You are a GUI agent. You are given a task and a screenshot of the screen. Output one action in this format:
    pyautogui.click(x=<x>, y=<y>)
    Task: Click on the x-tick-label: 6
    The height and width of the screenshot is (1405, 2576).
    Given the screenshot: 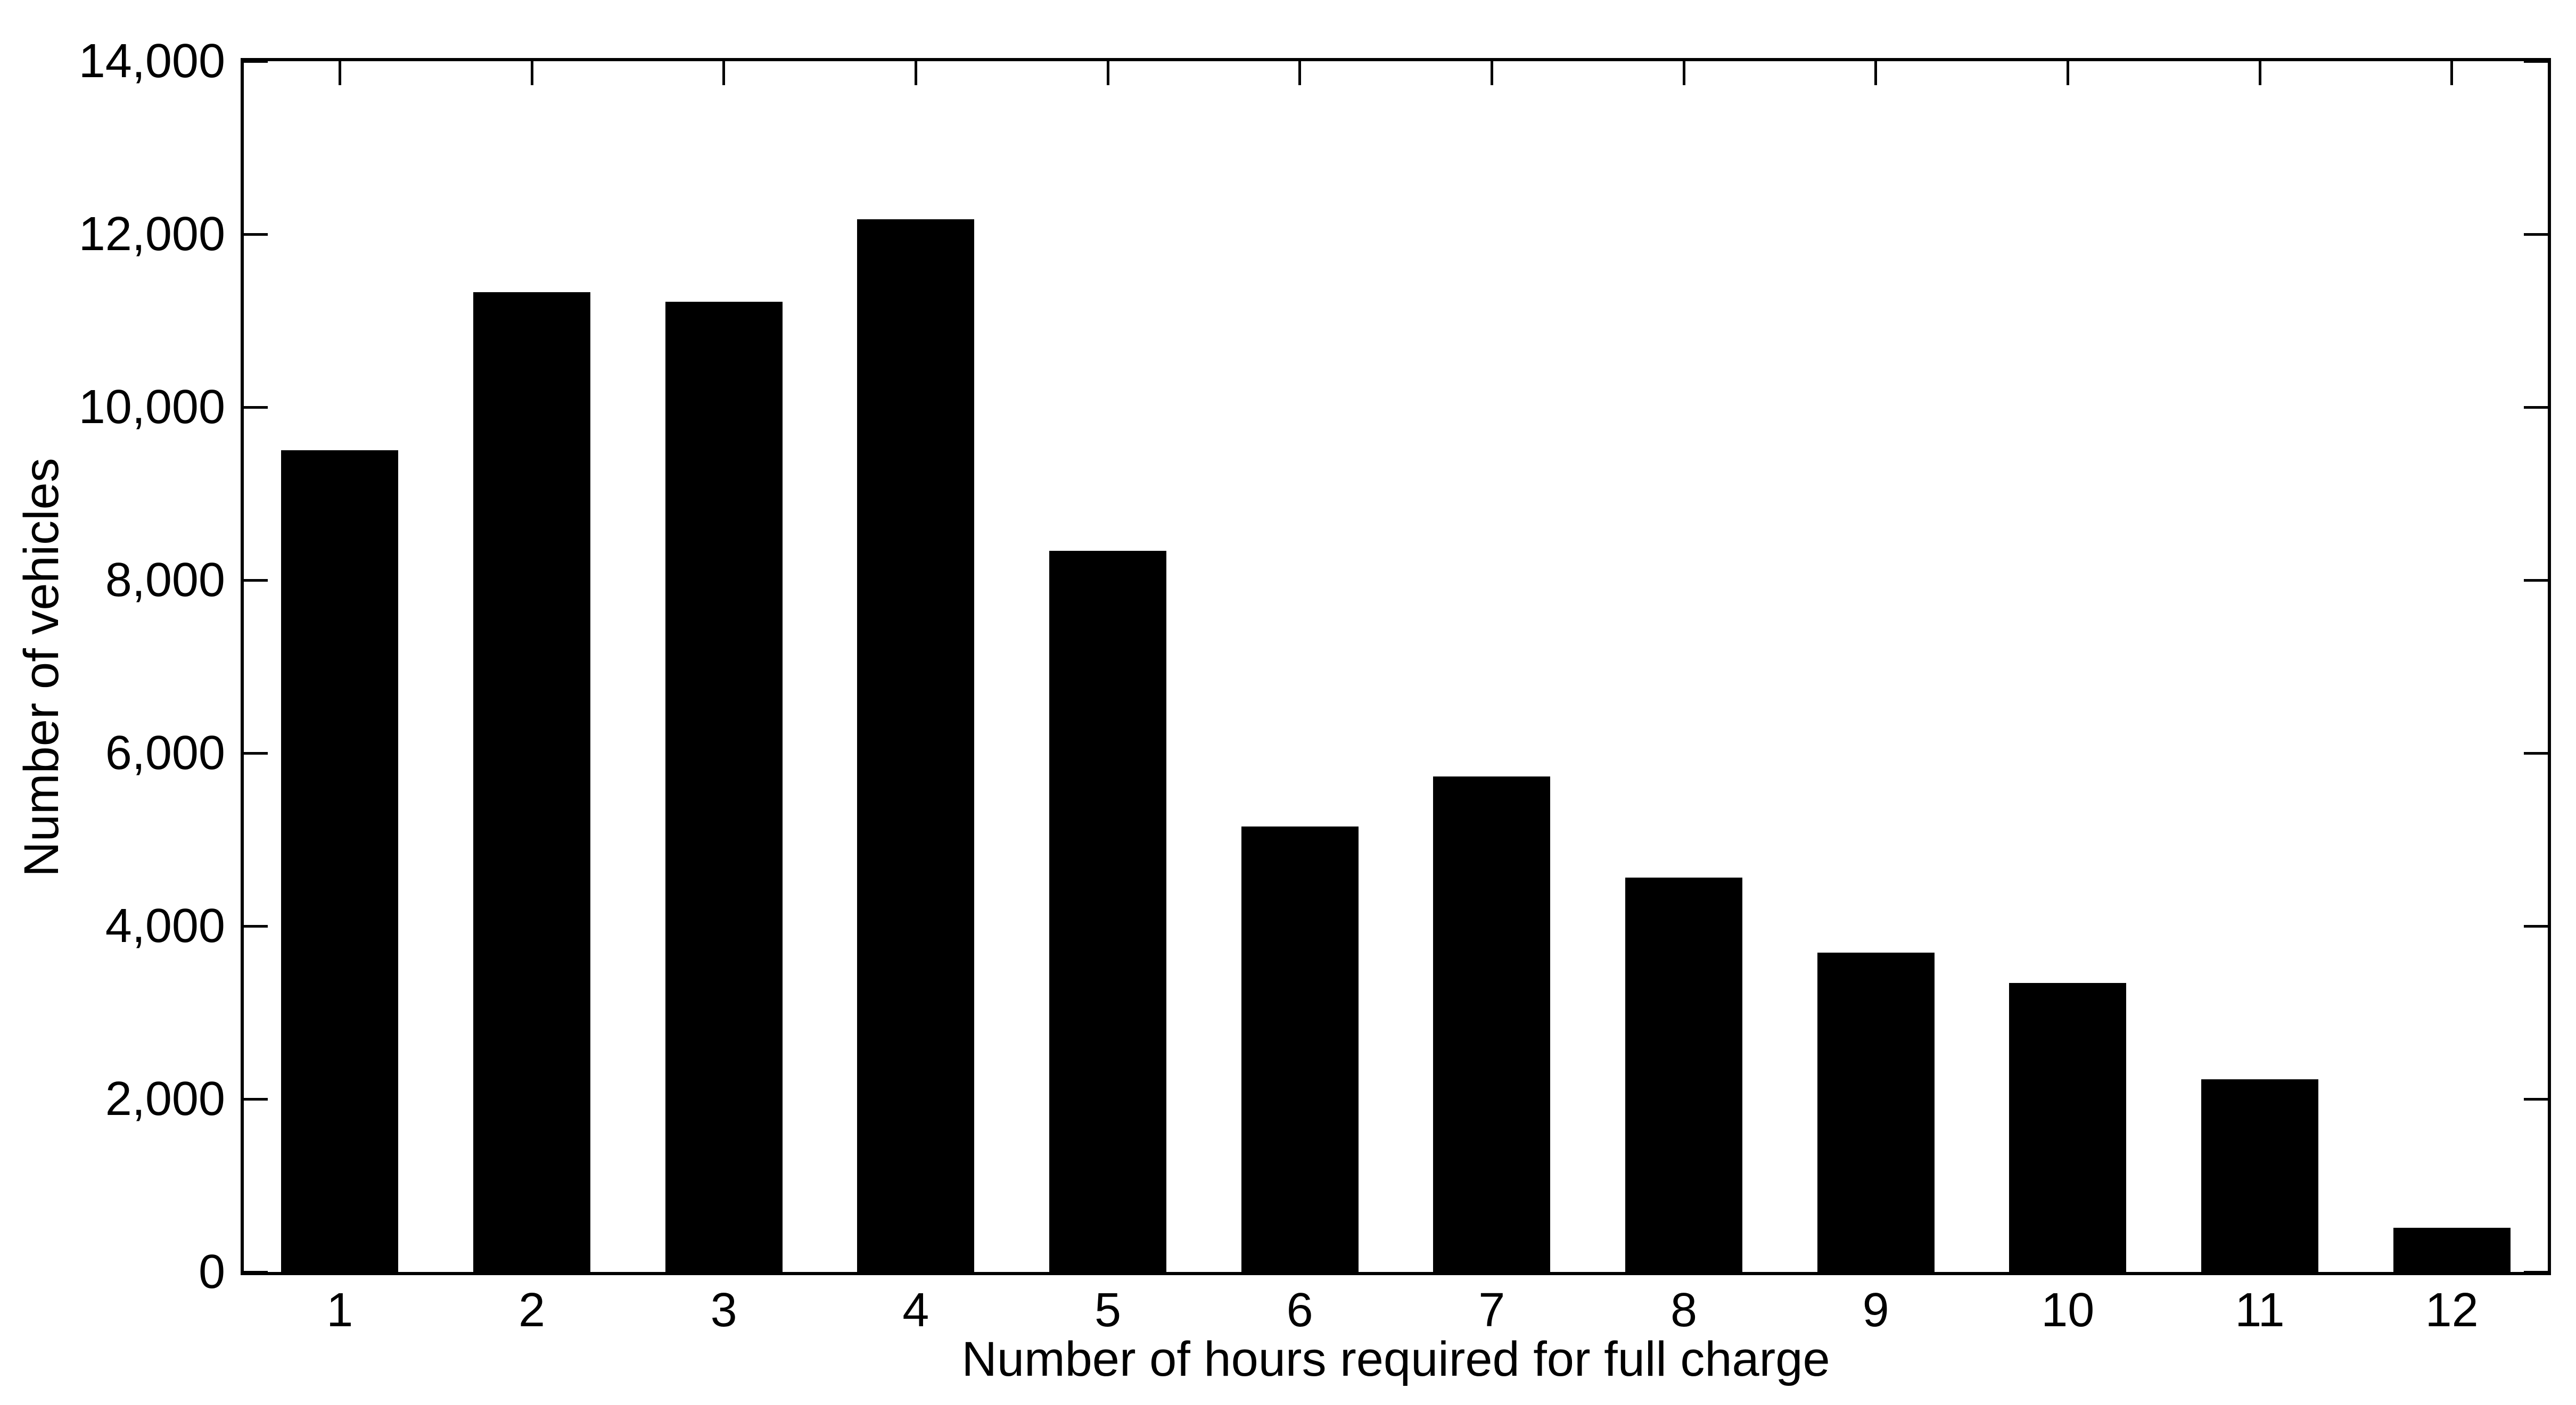 What is the action you would take?
    pyautogui.click(x=1299, y=1310)
    